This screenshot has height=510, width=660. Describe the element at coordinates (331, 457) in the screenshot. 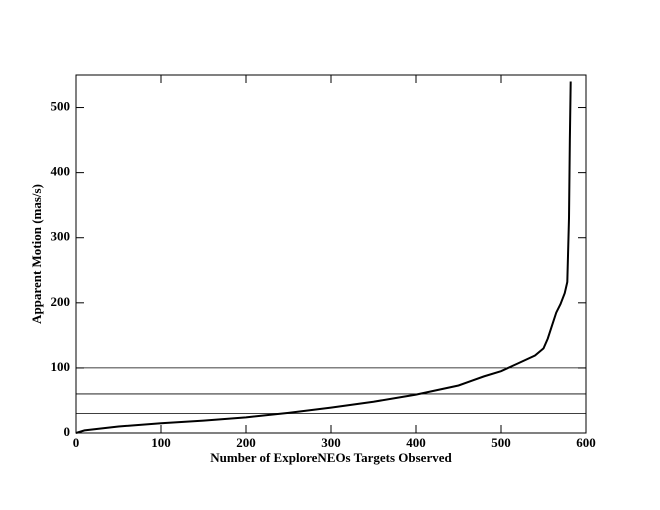

I see `x-axis-label: Number of ExploreNEOs Targets Observed` at that location.